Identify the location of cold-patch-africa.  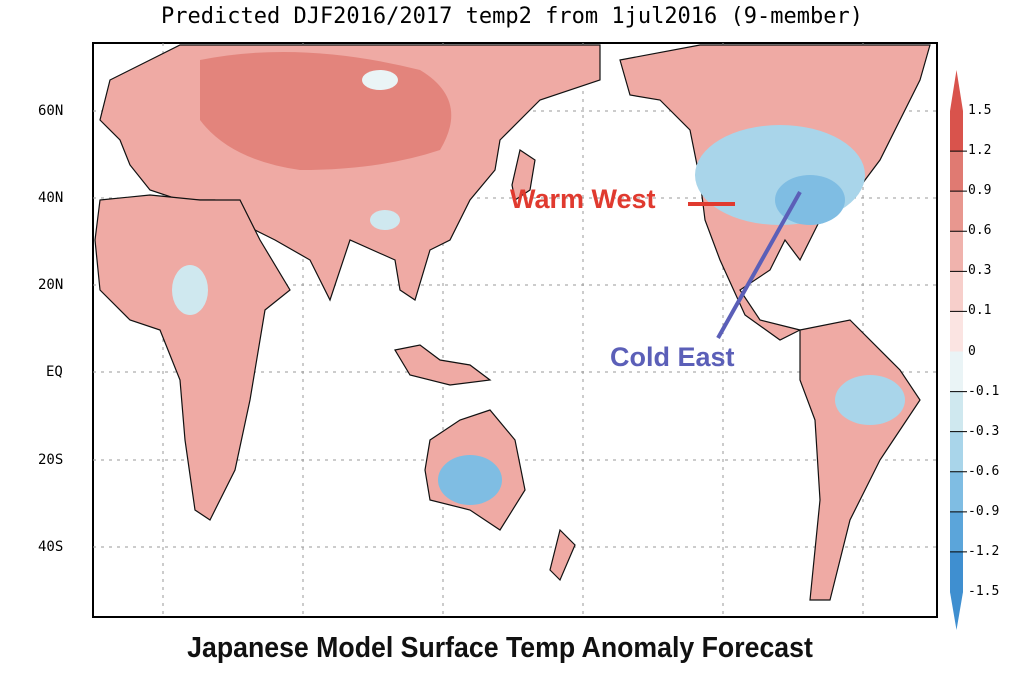
(190, 290).